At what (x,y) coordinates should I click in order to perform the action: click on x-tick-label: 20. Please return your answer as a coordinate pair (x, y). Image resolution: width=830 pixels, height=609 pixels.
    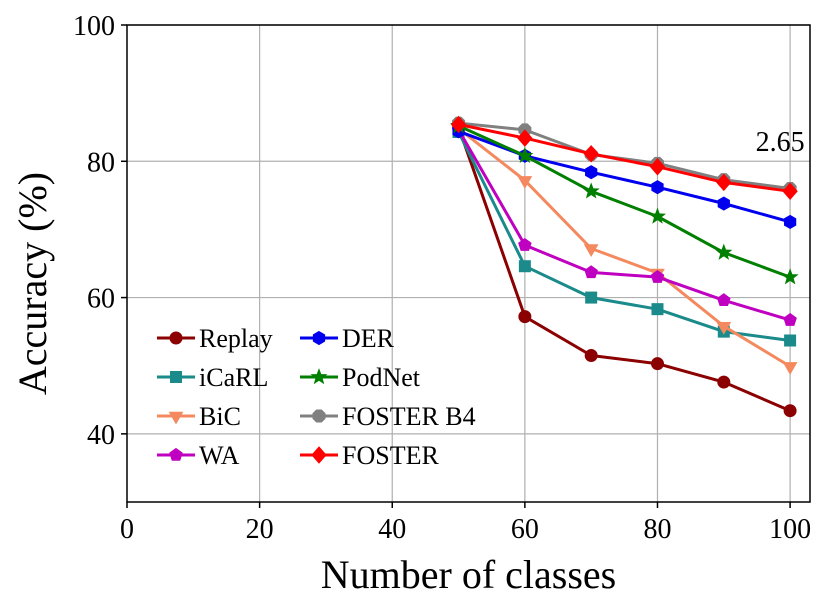
    Looking at the image, I should click on (260, 529).